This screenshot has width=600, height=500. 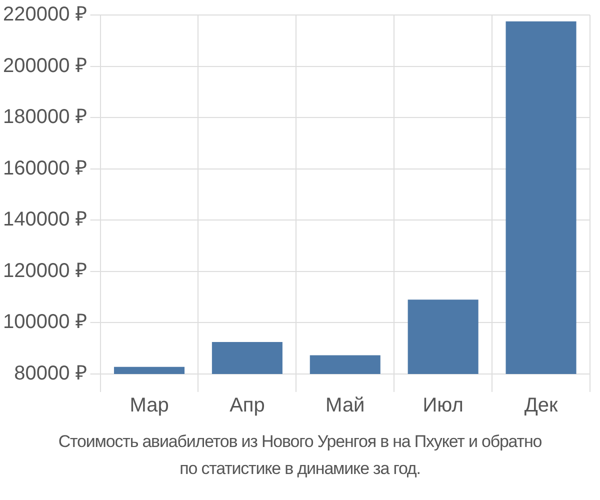 I want to click on y-tick-label: 120000 ₽, so click(x=45, y=271).